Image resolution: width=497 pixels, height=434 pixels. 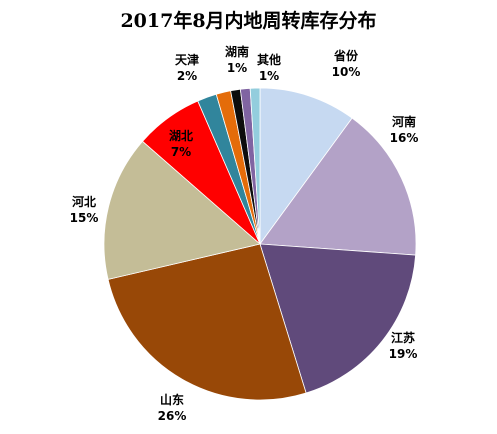 What do you see at coordinates (403, 337) in the screenshot?
I see `slice-name-label-2: 江苏` at bounding box center [403, 337].